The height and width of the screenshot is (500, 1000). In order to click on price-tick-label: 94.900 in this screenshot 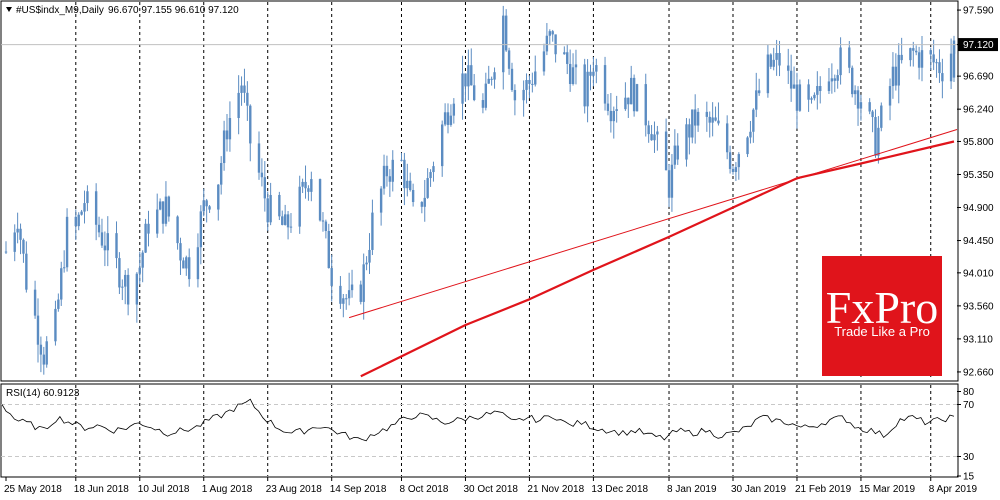, I will do `click(978, 208)`.